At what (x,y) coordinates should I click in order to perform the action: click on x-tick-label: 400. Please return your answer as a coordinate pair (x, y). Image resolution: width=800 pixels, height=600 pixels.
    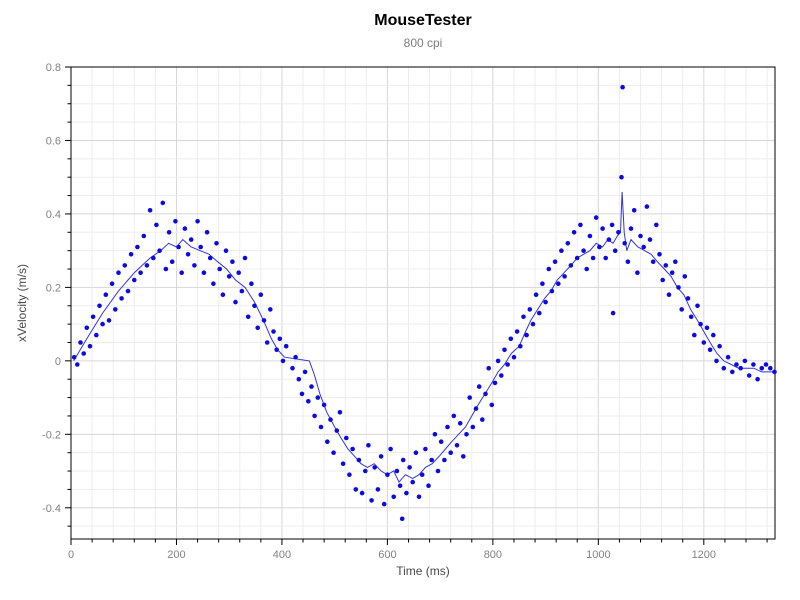
    Looking at the image, I should click on (282, 555).